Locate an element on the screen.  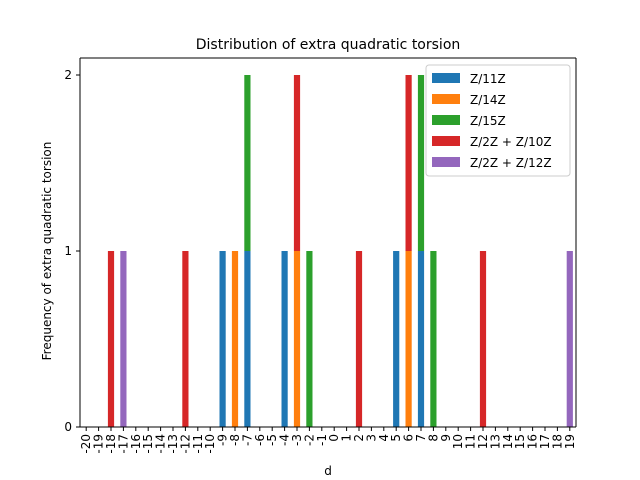
x-tick-label: -4 is located at coordinates (285, 440).